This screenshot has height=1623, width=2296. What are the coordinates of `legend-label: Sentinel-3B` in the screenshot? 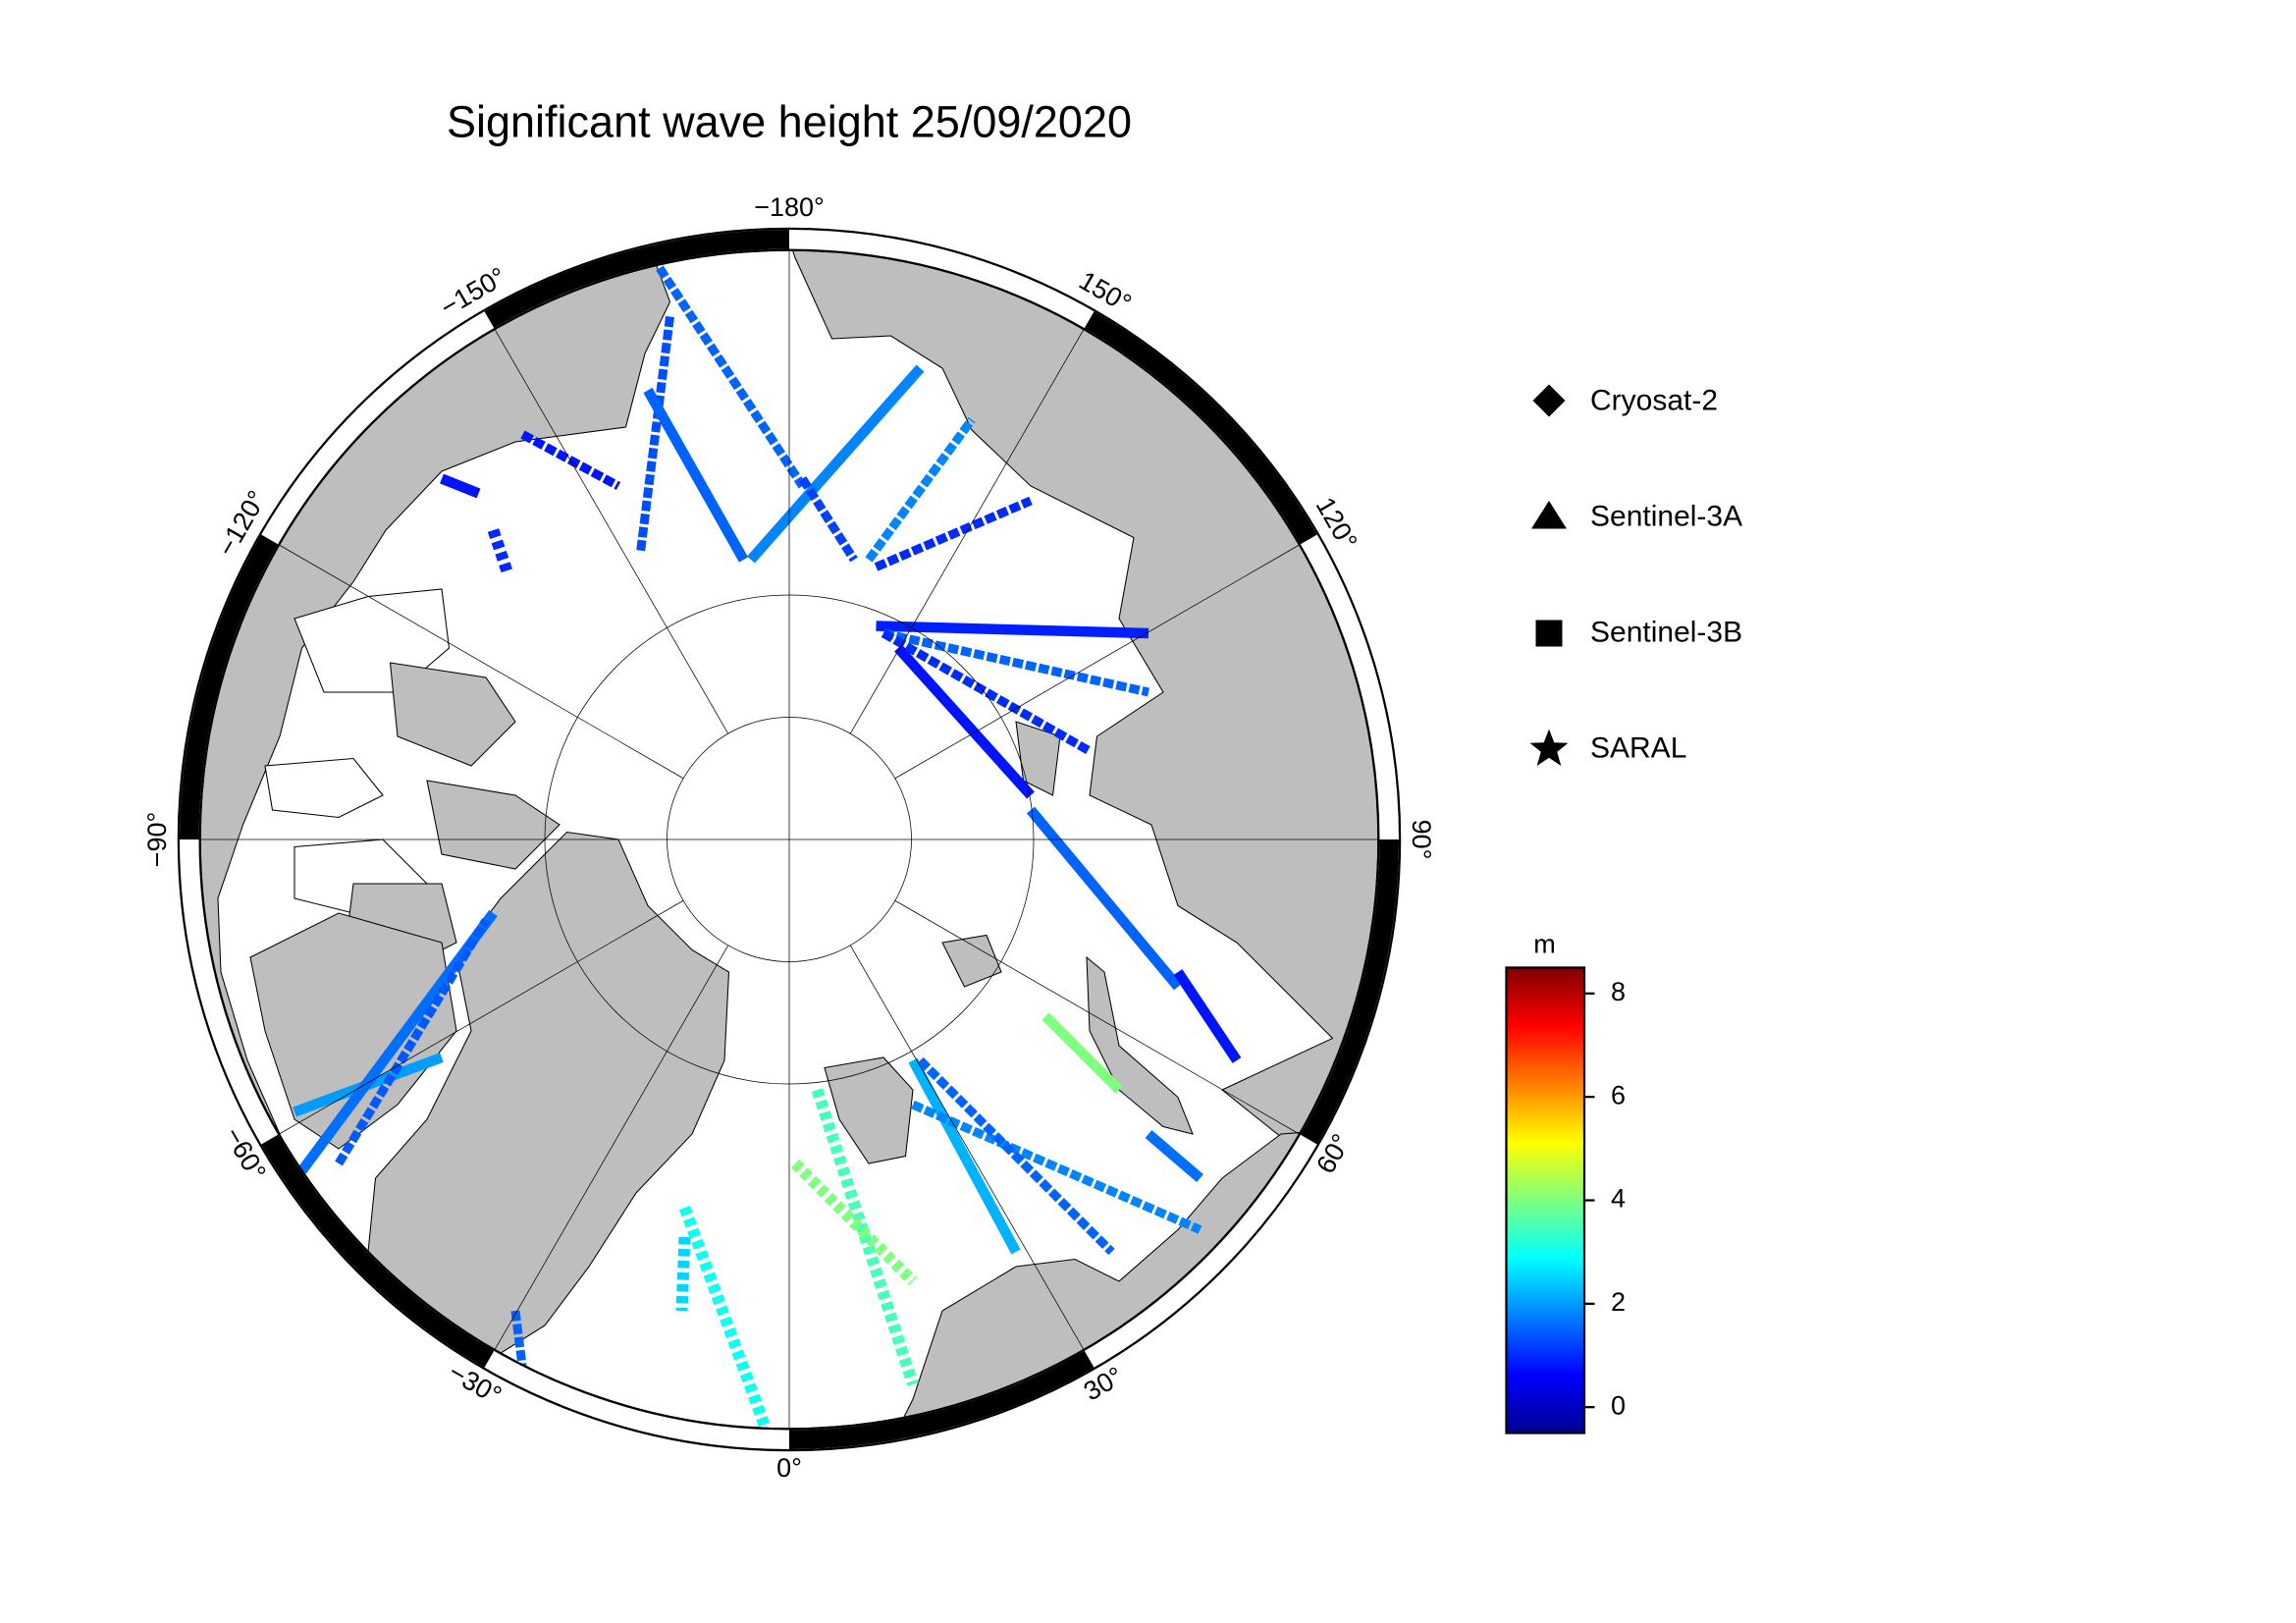 It's located at (1666, 633).